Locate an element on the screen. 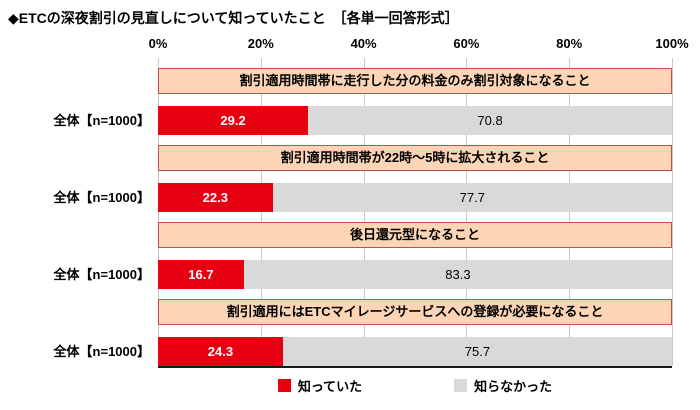 The image size is (700, 410). question-header: 割引適用時間帯に走行した分の料金のみ割引対象になること is located at coordinates (415, 81).